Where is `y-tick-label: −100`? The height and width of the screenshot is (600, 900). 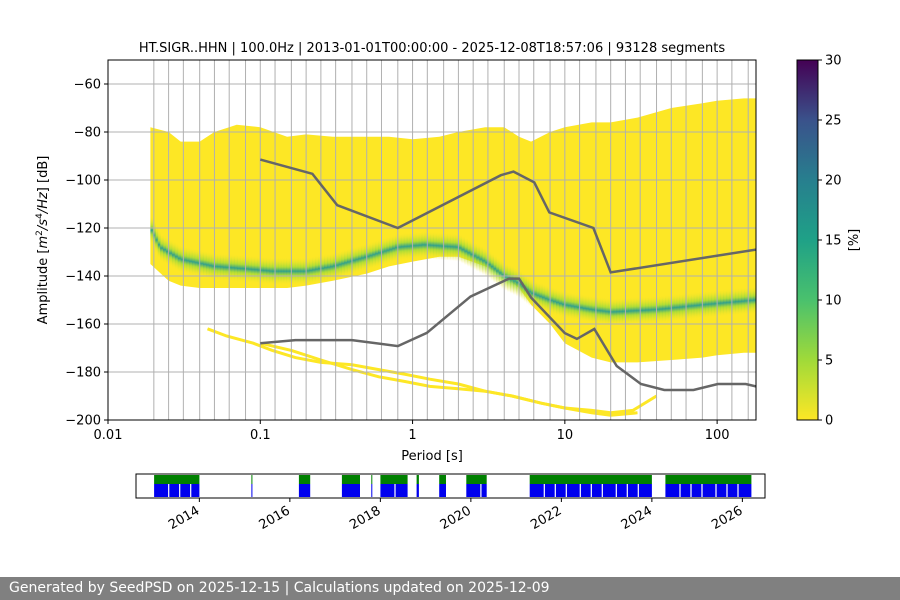 y-tick-label: −100 is located at coordinates (83, 181).